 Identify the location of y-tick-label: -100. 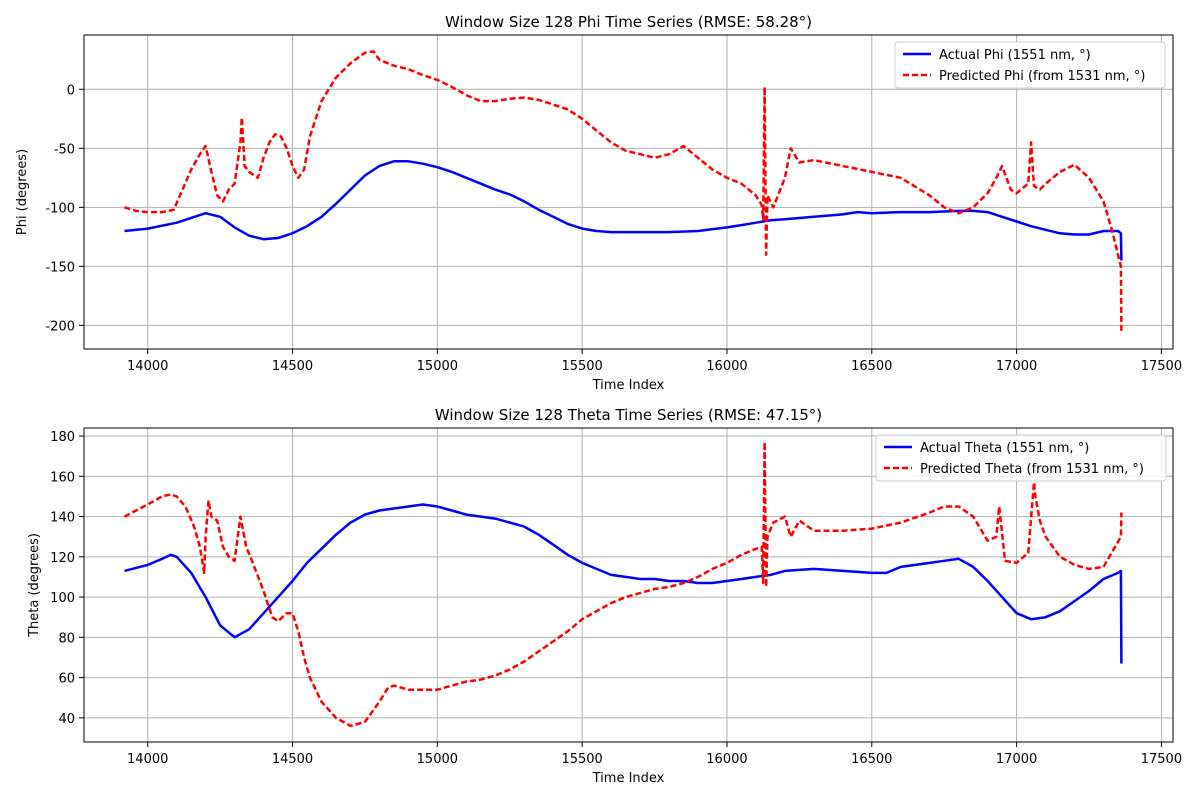
(60, 208).